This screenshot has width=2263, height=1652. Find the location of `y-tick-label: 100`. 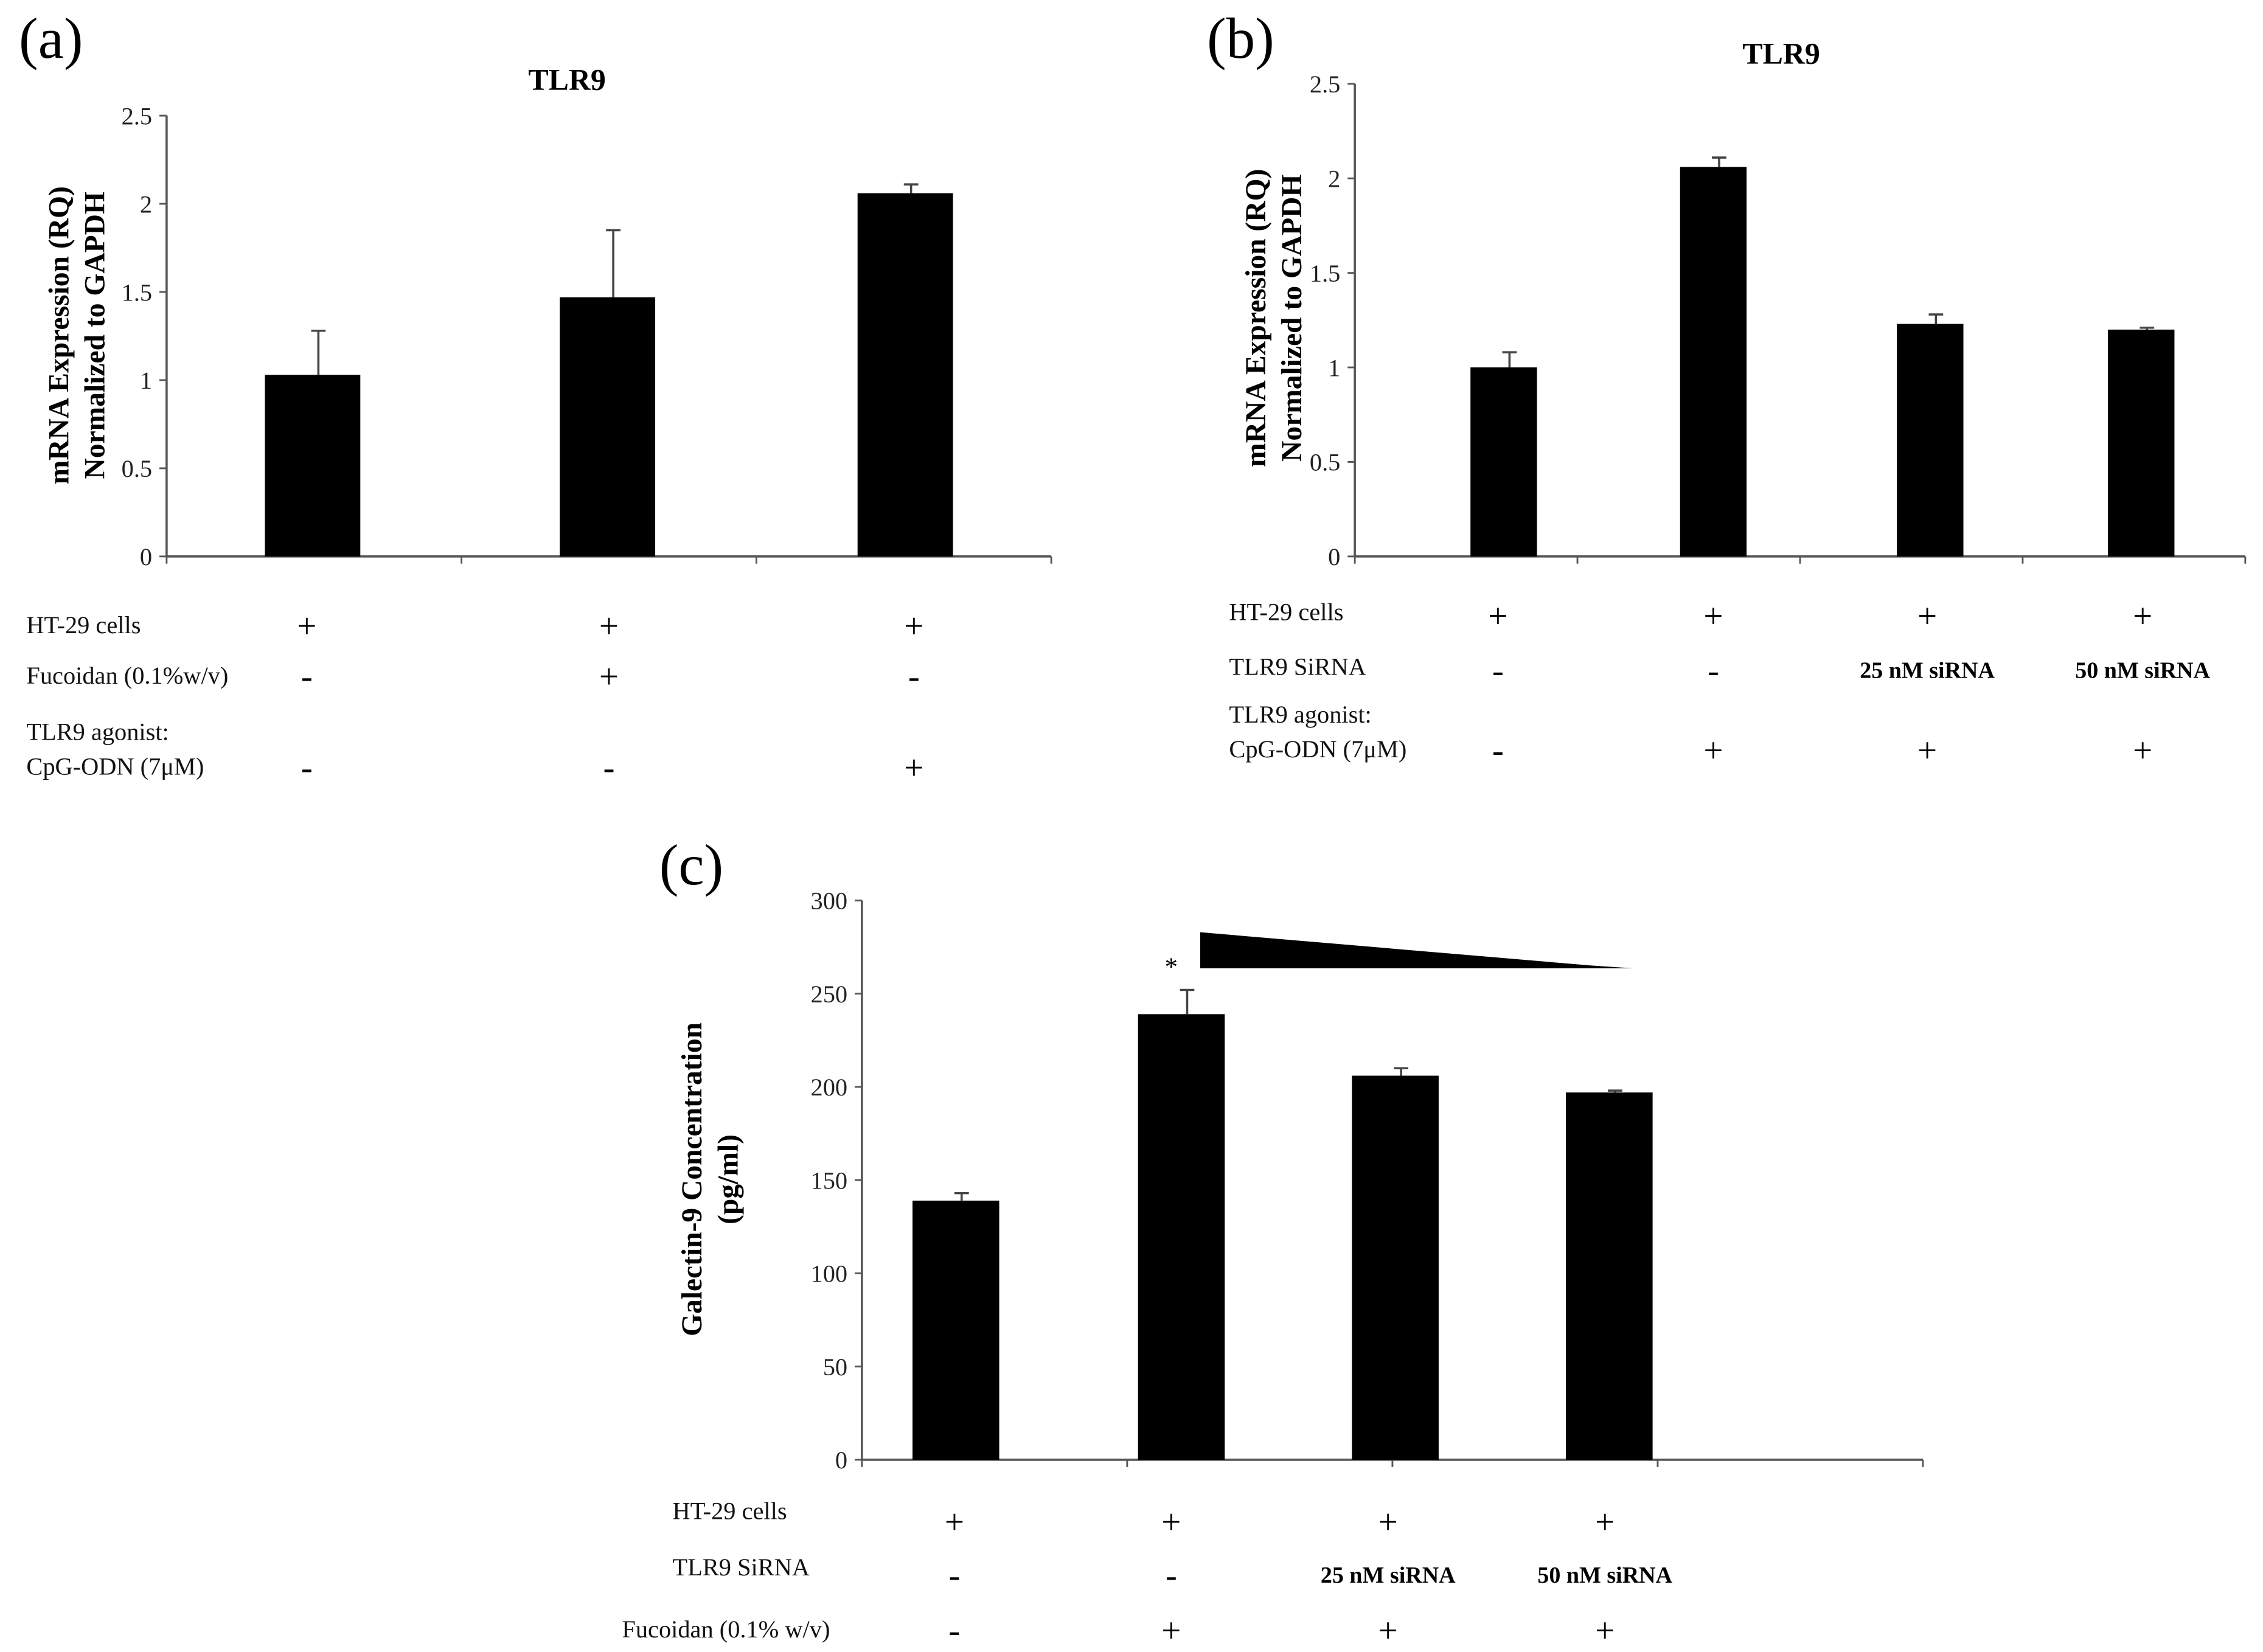

y-tick-label: 100 is located at coordinates (829, 1274).